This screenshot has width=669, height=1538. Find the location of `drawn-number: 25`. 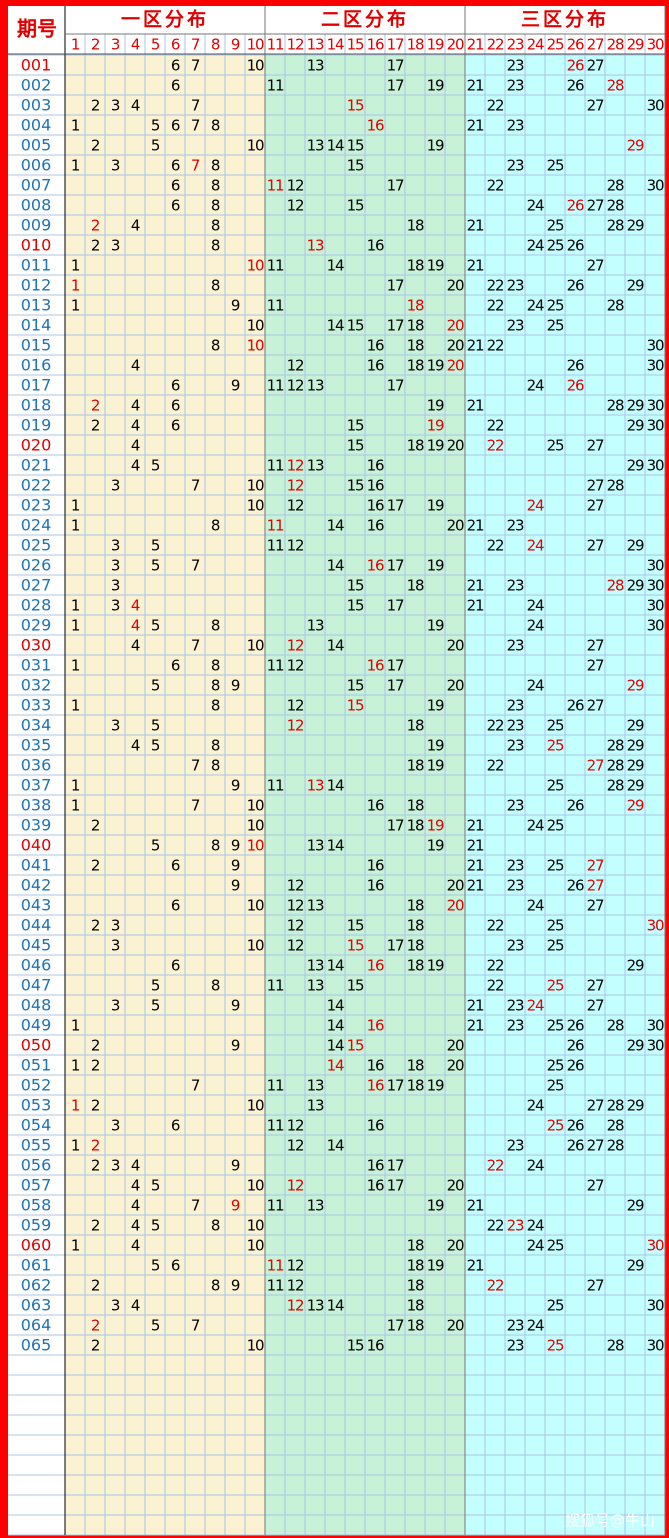

drawn-number: 25 is located at coordinates (555, 326).